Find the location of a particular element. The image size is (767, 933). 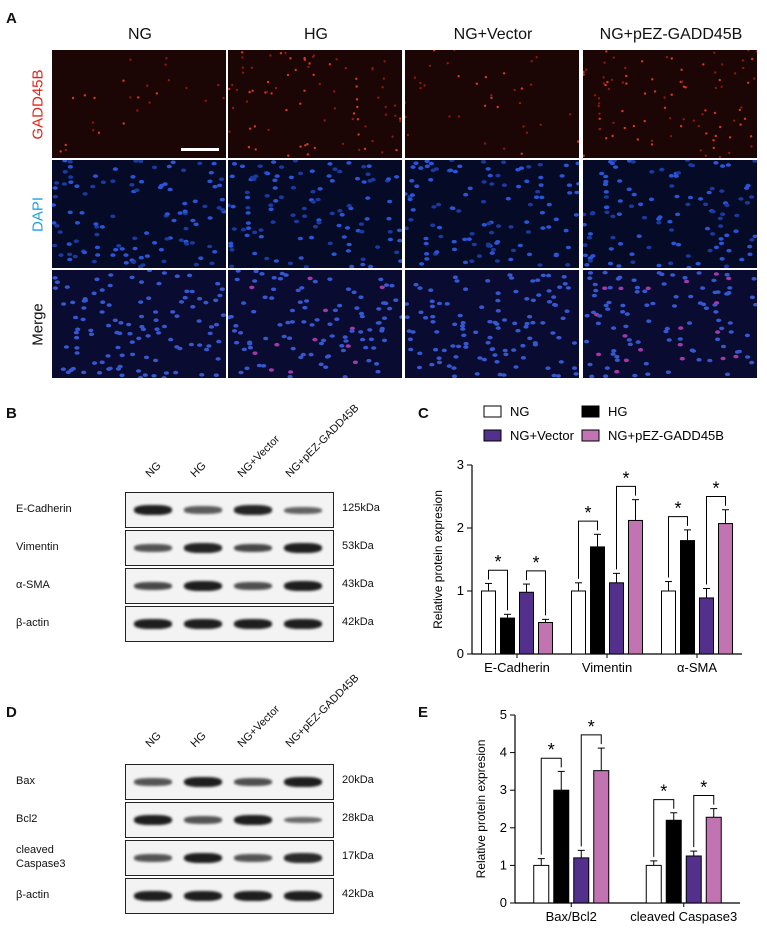

panel_d-lane-label-2: NG+Vector is located at coordinates (259, 726).